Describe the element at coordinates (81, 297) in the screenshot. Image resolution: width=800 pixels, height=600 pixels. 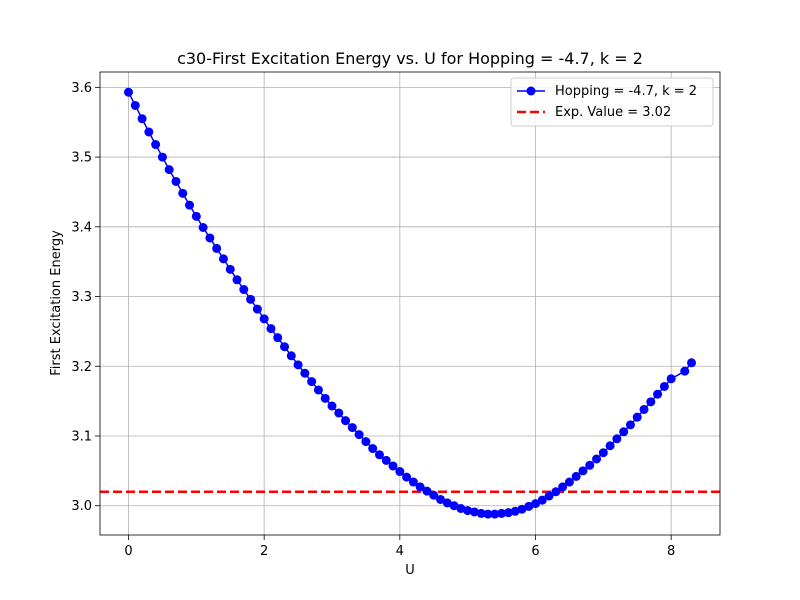
I see `y-tick-label: 3.3` at that location.